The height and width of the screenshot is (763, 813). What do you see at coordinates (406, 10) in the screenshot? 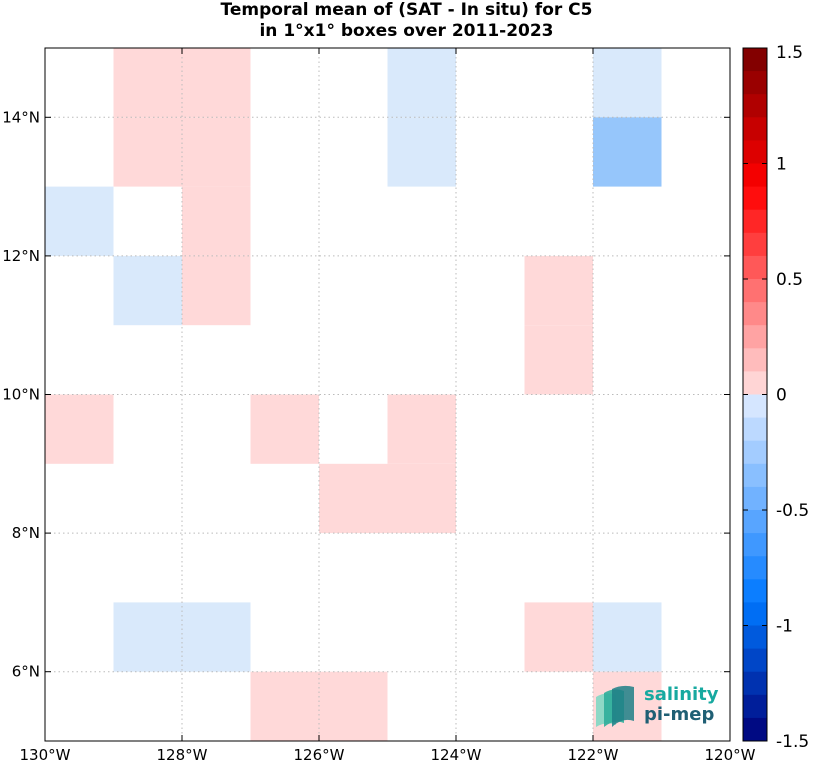
I see `chart-title-line1: Temporal mean of (SAT - In situ) for C5` at bounding box center [406, 10].